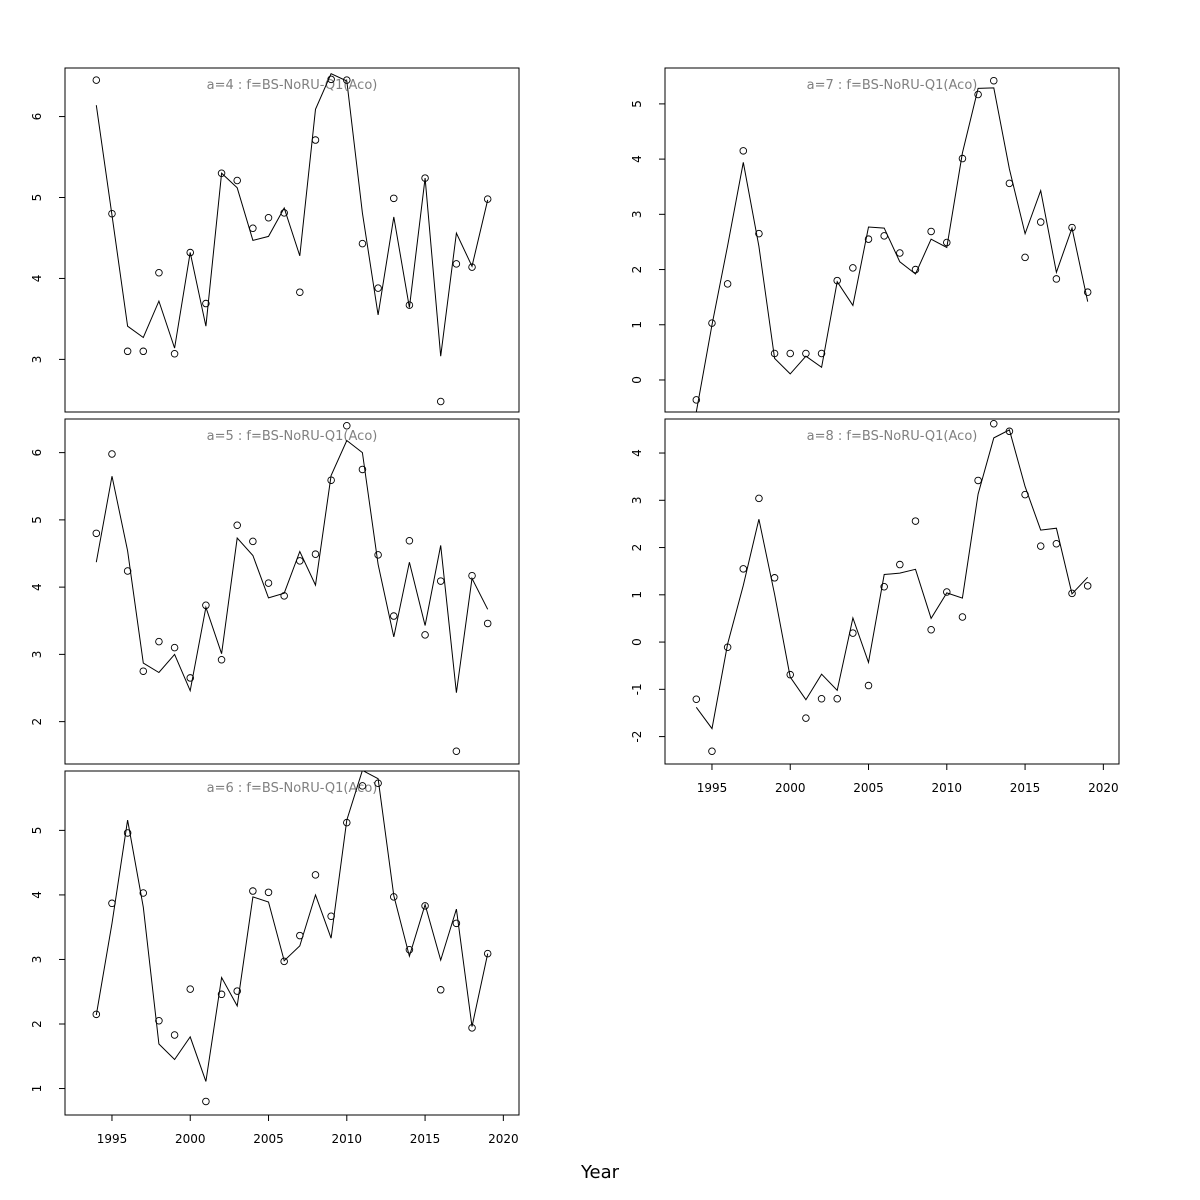 The image size is (1200, 1200). What do you see at coordinates (268, 1139) in the screenshot?
I see `x-tick-label-a6: 2005` at bounding box center [268, 1139].